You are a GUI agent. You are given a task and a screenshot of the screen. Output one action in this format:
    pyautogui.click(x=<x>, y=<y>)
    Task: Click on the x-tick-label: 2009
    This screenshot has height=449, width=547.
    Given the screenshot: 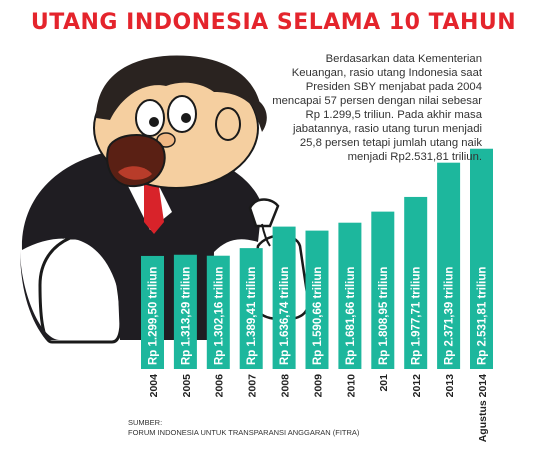 What is the action you would take?
    pyautogui.click(x=318, y=386)
    